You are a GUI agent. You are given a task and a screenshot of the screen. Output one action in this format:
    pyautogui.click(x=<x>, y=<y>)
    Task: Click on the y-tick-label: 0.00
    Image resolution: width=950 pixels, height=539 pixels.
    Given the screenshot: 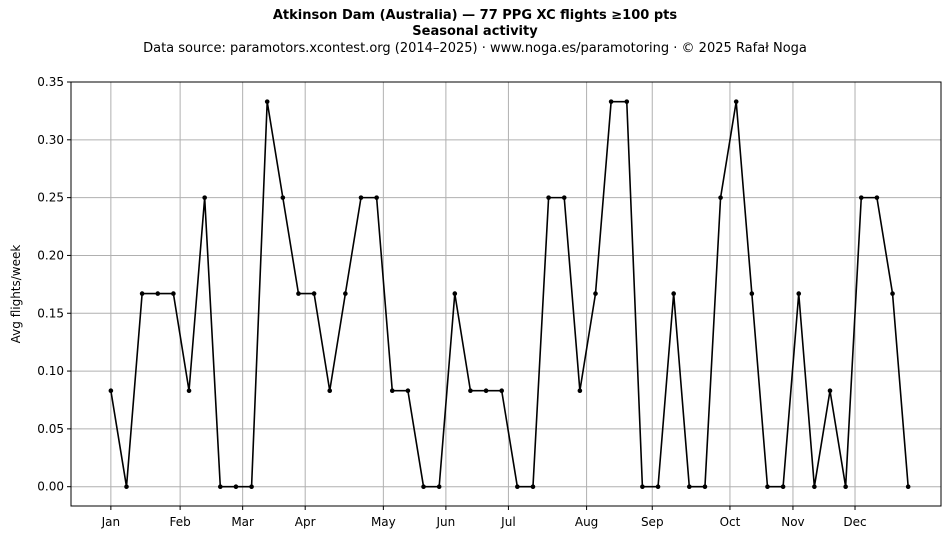 What is the action you would take?
    pyautogui.click(x=50, y=487)
    